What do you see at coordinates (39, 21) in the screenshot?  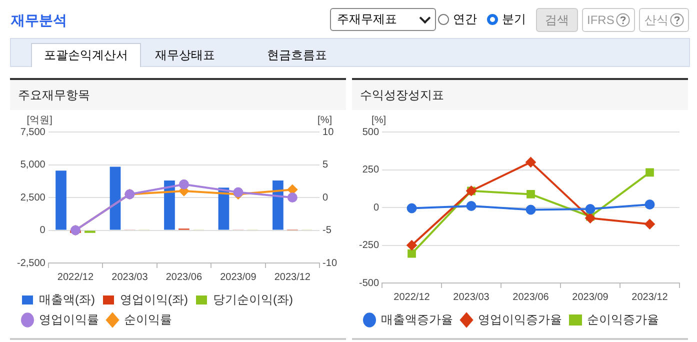 I see `text: 재무분석` at bounding box center [39, 21].